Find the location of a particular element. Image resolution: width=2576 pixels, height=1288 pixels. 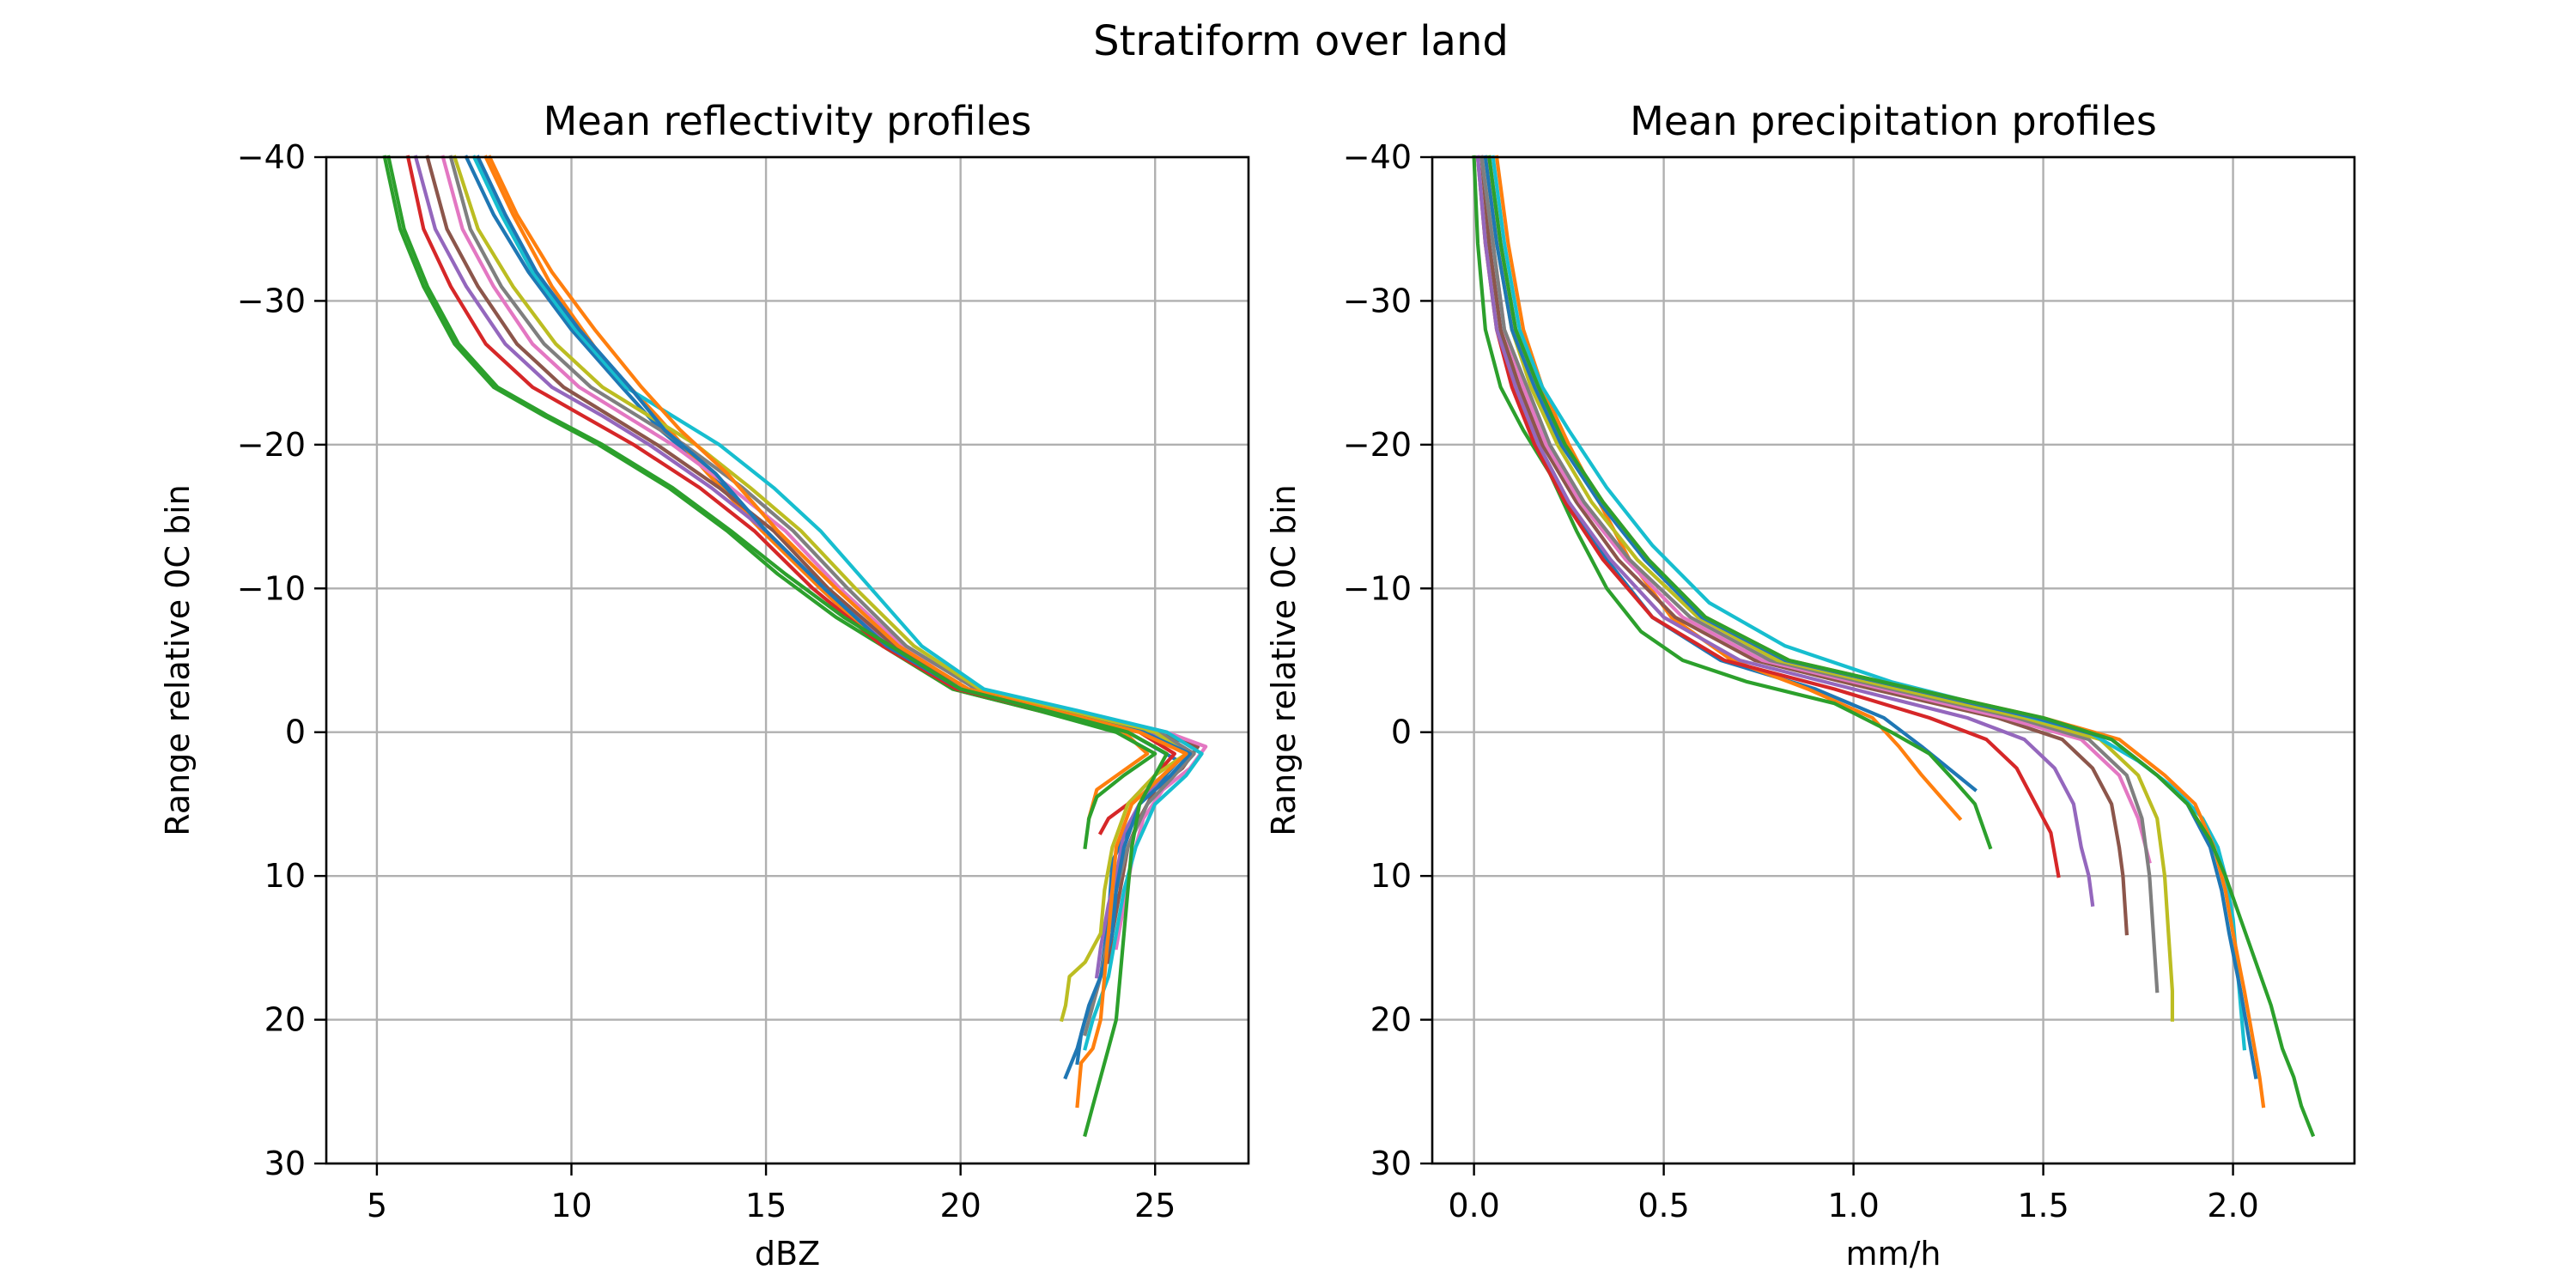

panel2-ytick-label-30: −30 is located at coordinates (1378, 301).